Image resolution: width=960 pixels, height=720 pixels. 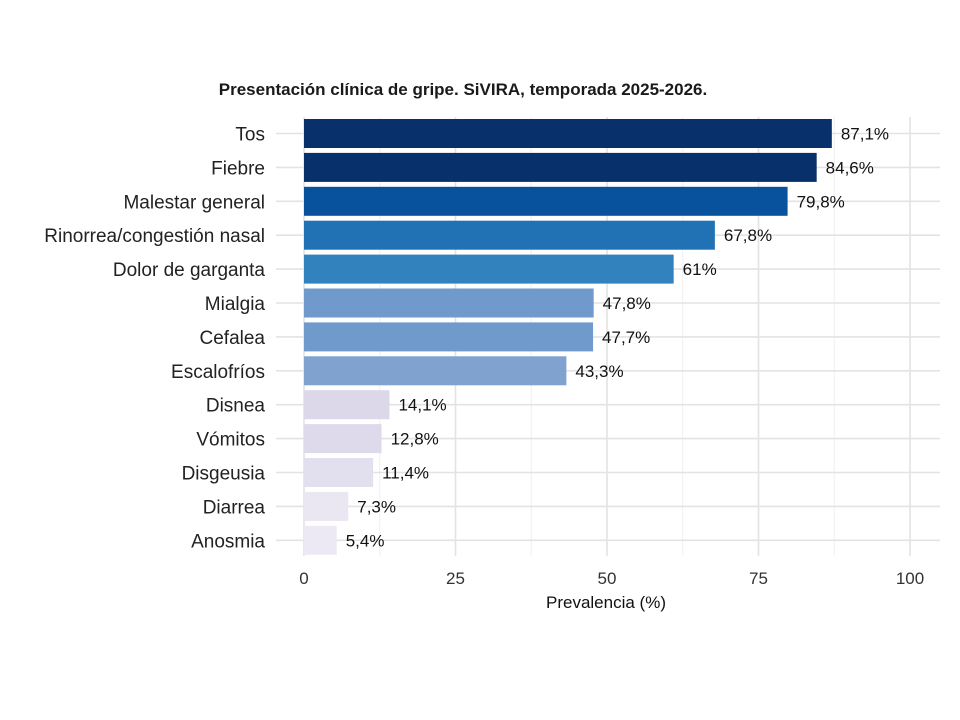 What do you see at coordinates (626, 337) in the screenshot?
I see `data-label: 47,7%` at bounding box center [626, 337].